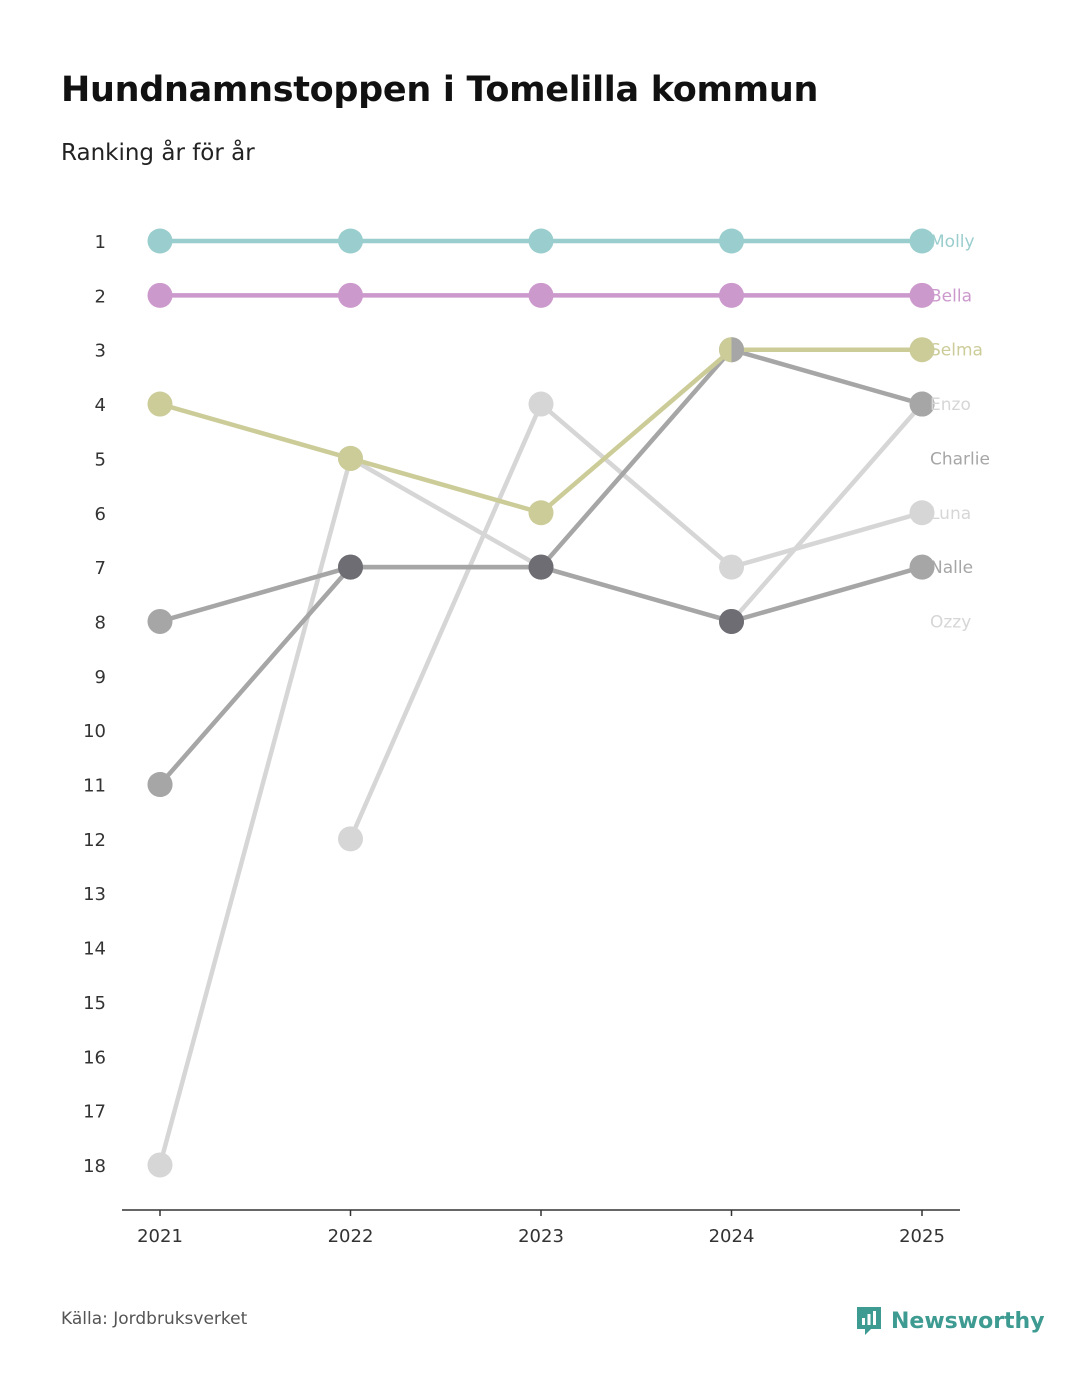 This screenshot has width=1080, height=1400. I want to click on end-label-charlie: Charlie, so click(960, 459).